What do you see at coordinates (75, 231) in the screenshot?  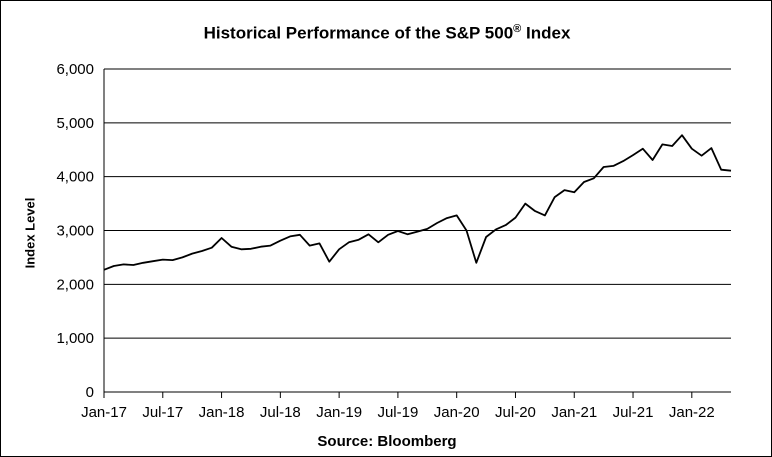 I see `y-tick-label: 3,000` at bounding box center [75, 231].